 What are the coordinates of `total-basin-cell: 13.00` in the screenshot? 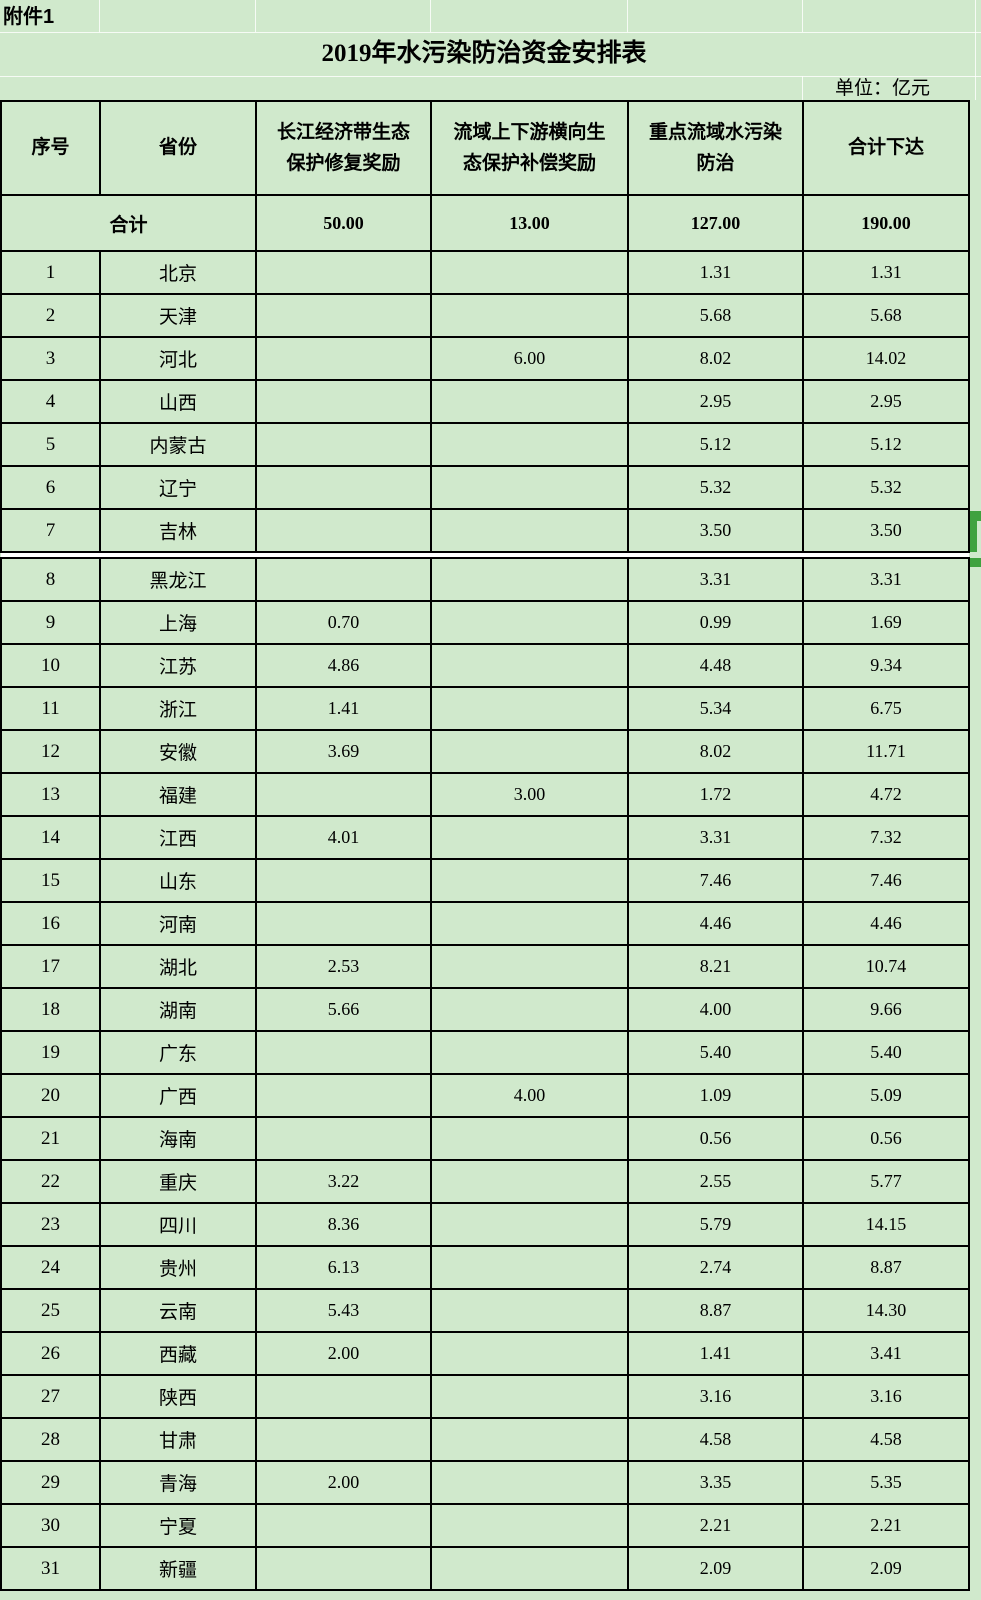 It's located at (529, 223).